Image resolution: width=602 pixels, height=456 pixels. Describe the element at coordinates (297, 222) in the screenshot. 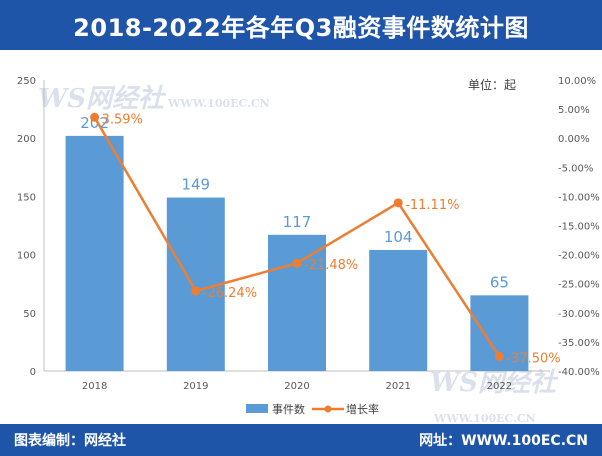

I see `bar-data-label: 117` at that location.